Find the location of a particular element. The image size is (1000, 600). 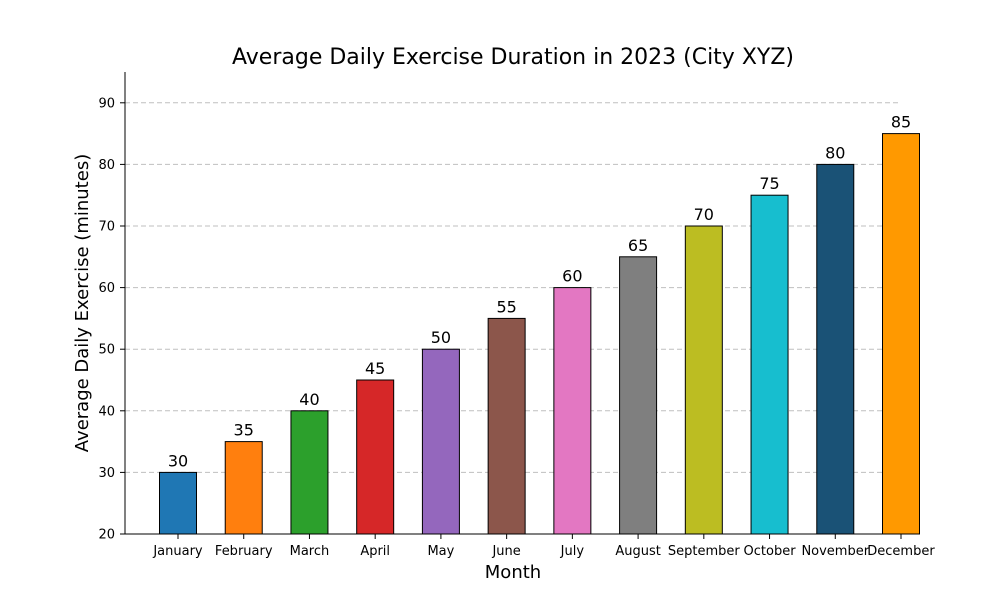

bar-august is located at coordinates (638, 395).